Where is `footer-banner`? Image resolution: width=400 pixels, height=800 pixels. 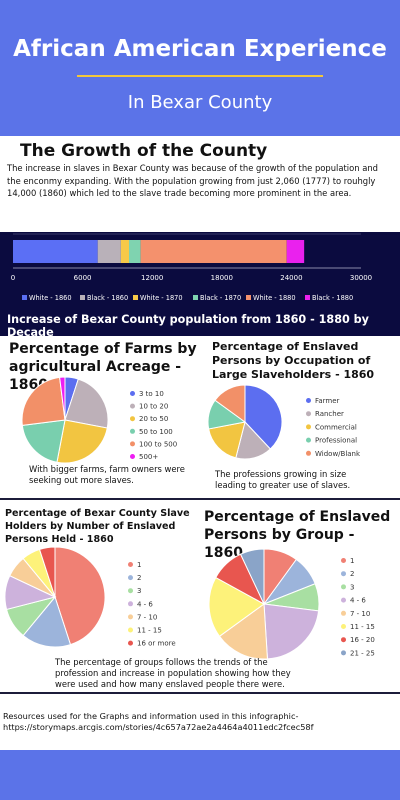 footer-banner is located at coordinates (200, 775).